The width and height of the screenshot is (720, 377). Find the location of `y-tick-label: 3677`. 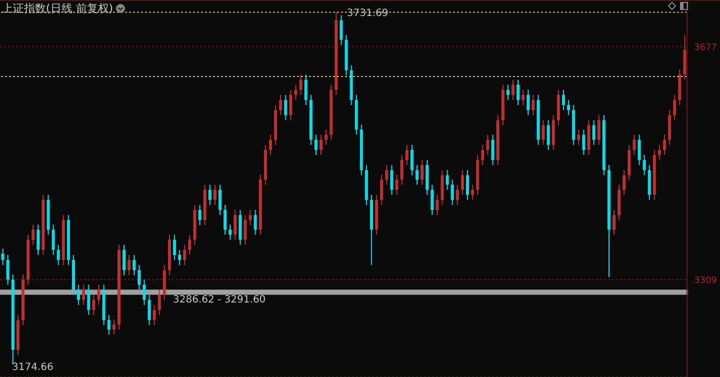

y-tick-label: 3677 is located at coordinates (705, 48).